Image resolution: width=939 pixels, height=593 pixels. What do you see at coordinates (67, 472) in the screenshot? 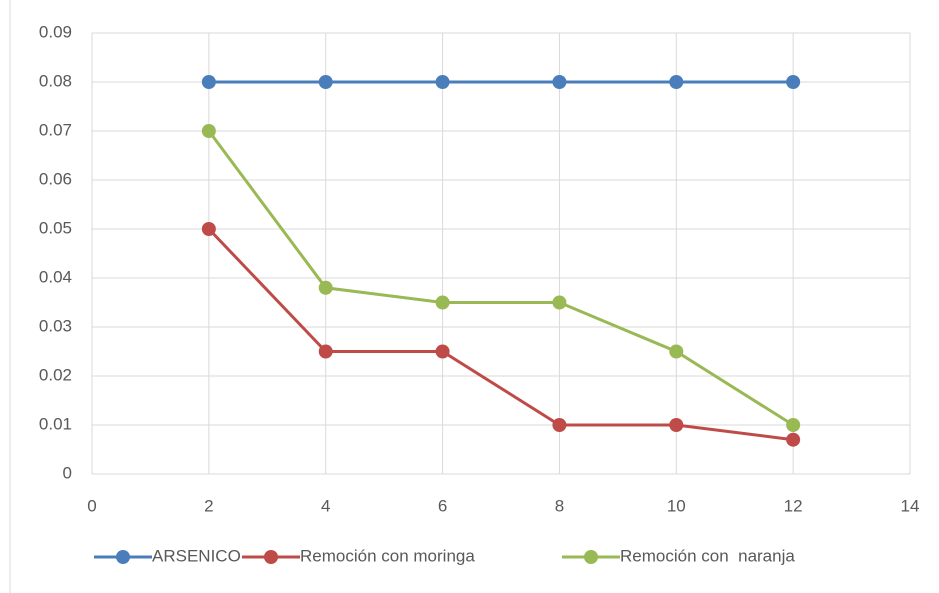
I see `y-tick-label: 0` at bounding box center [67, 472].